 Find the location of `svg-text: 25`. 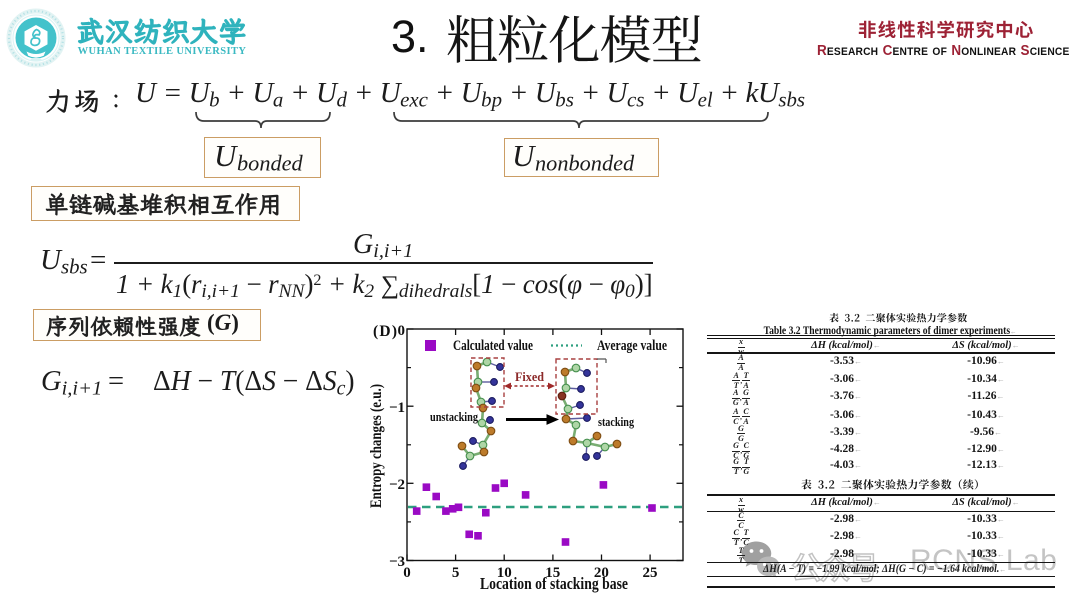

svg-text: 25 is located at coordinates (650, 573).